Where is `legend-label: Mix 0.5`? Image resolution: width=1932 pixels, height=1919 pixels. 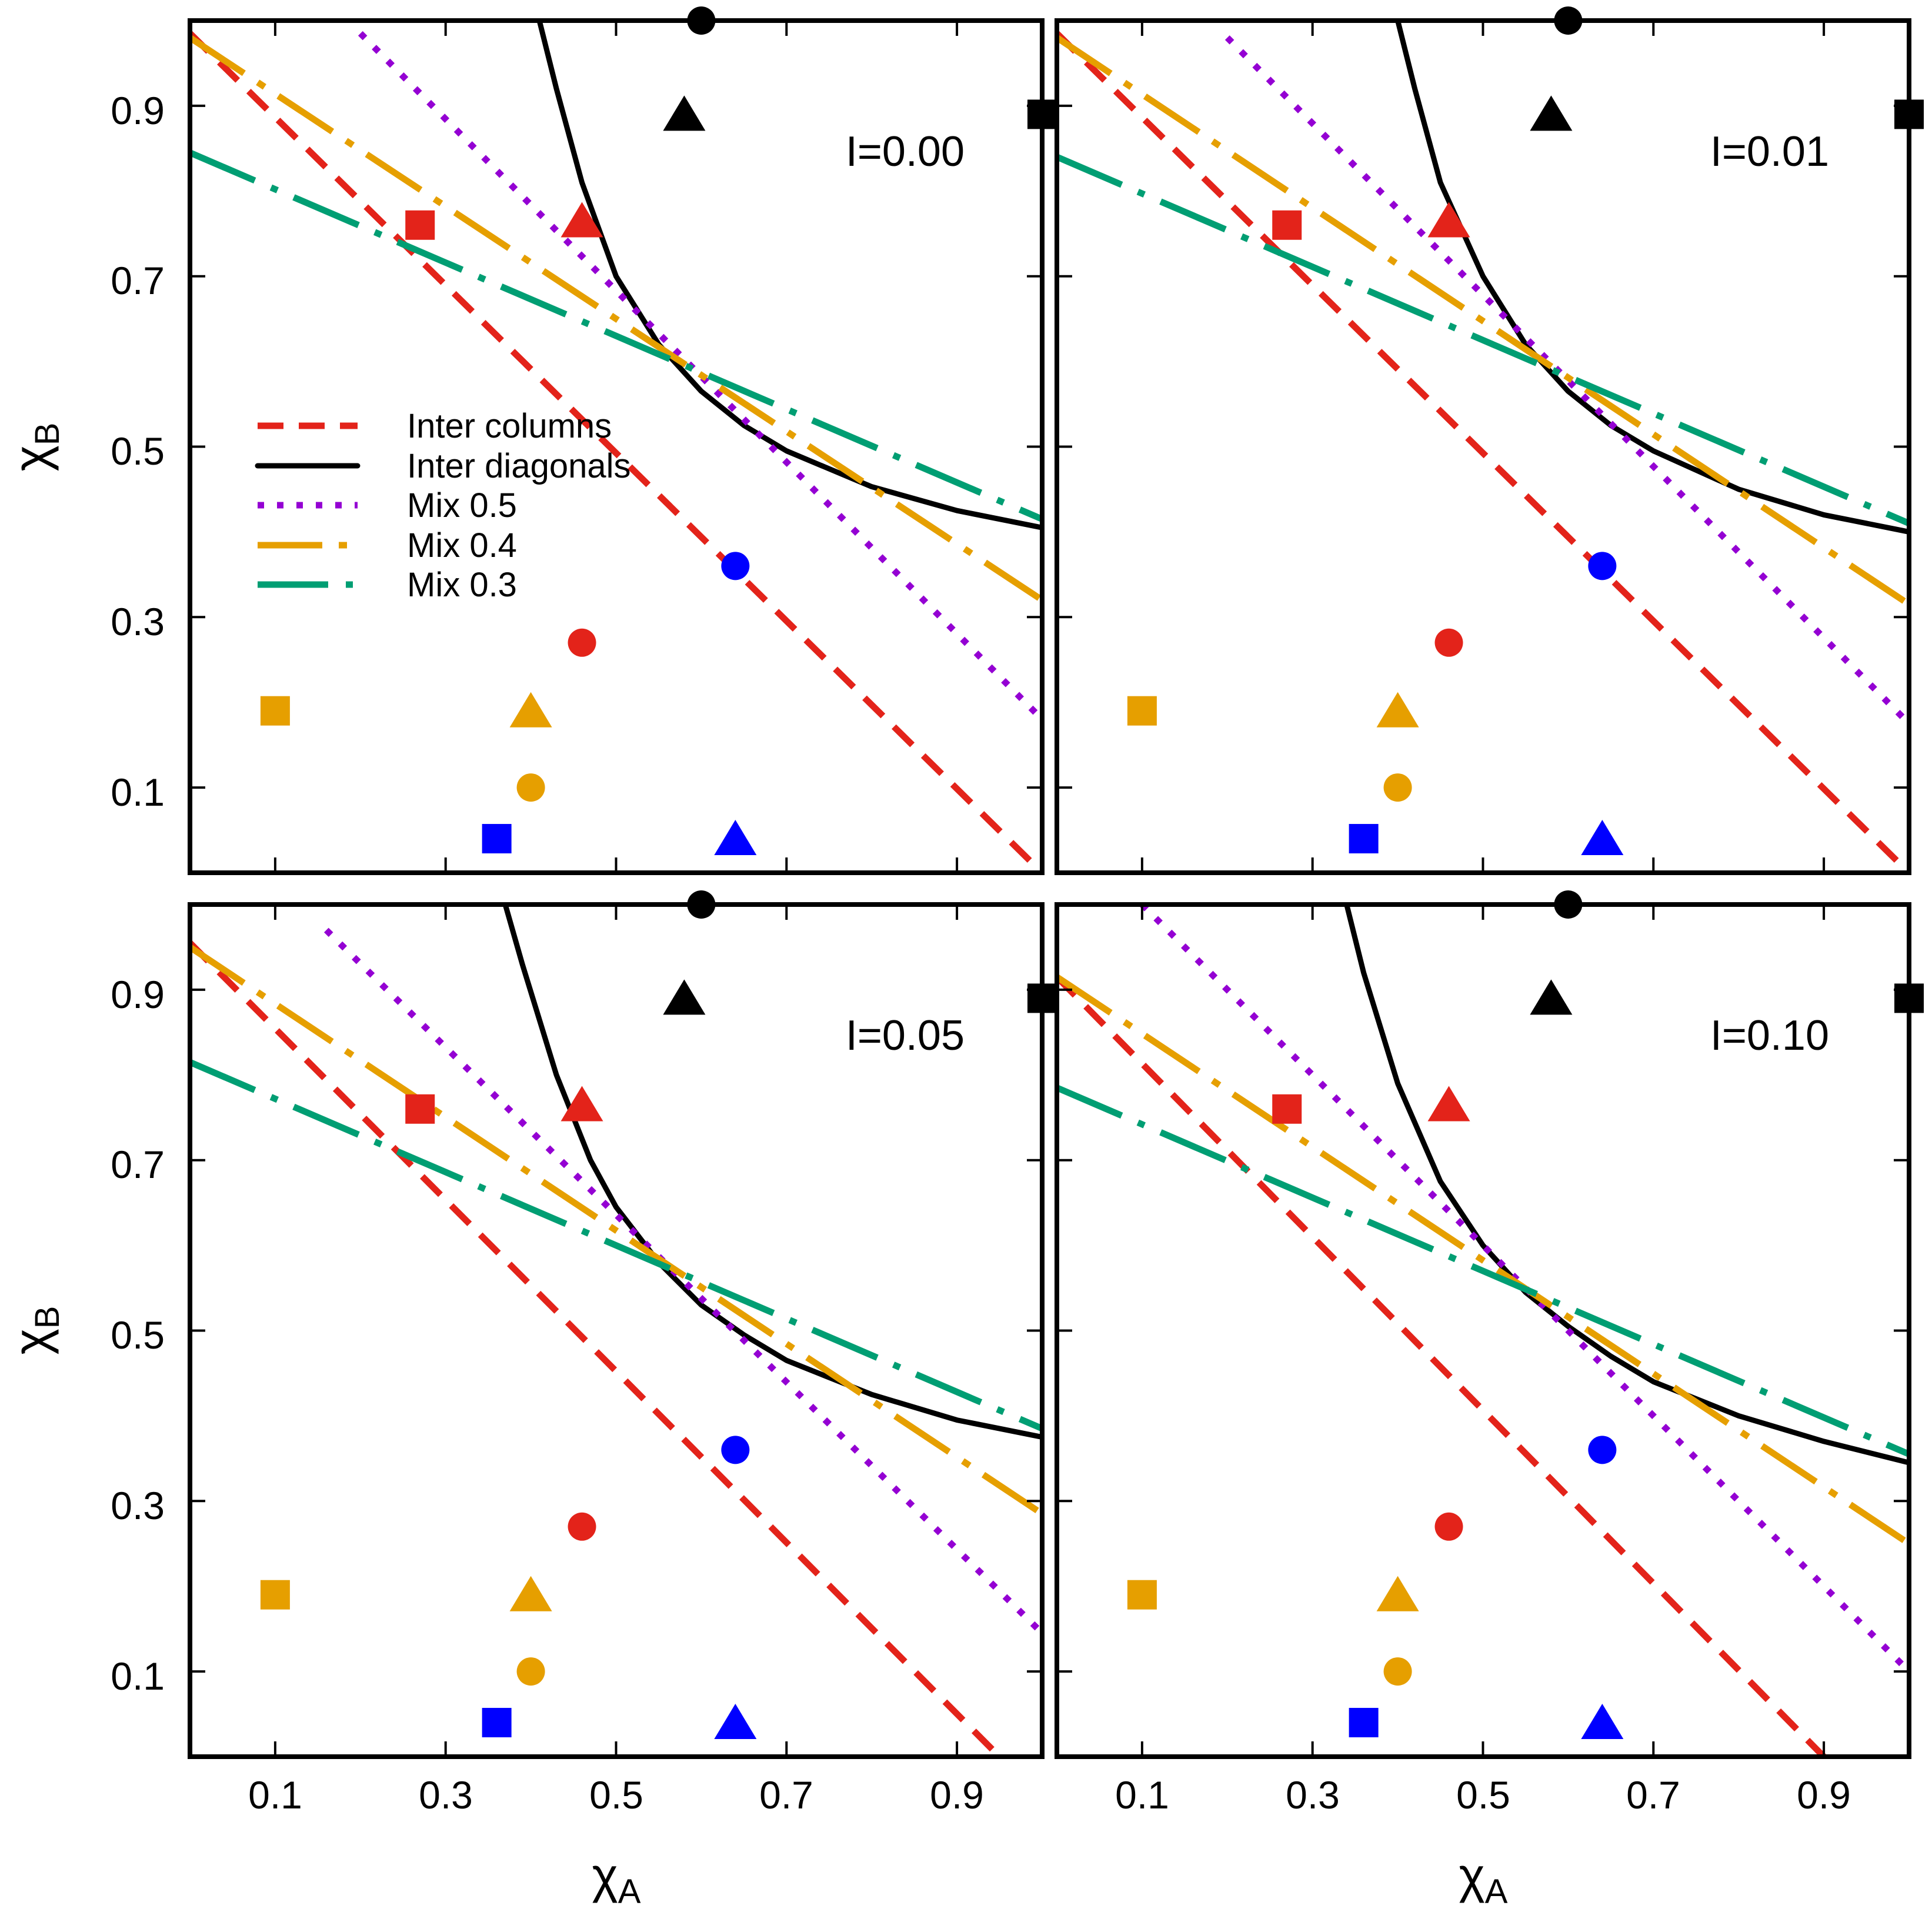
legend-label: Mix 0.5 is located at coordinates (462, 505).